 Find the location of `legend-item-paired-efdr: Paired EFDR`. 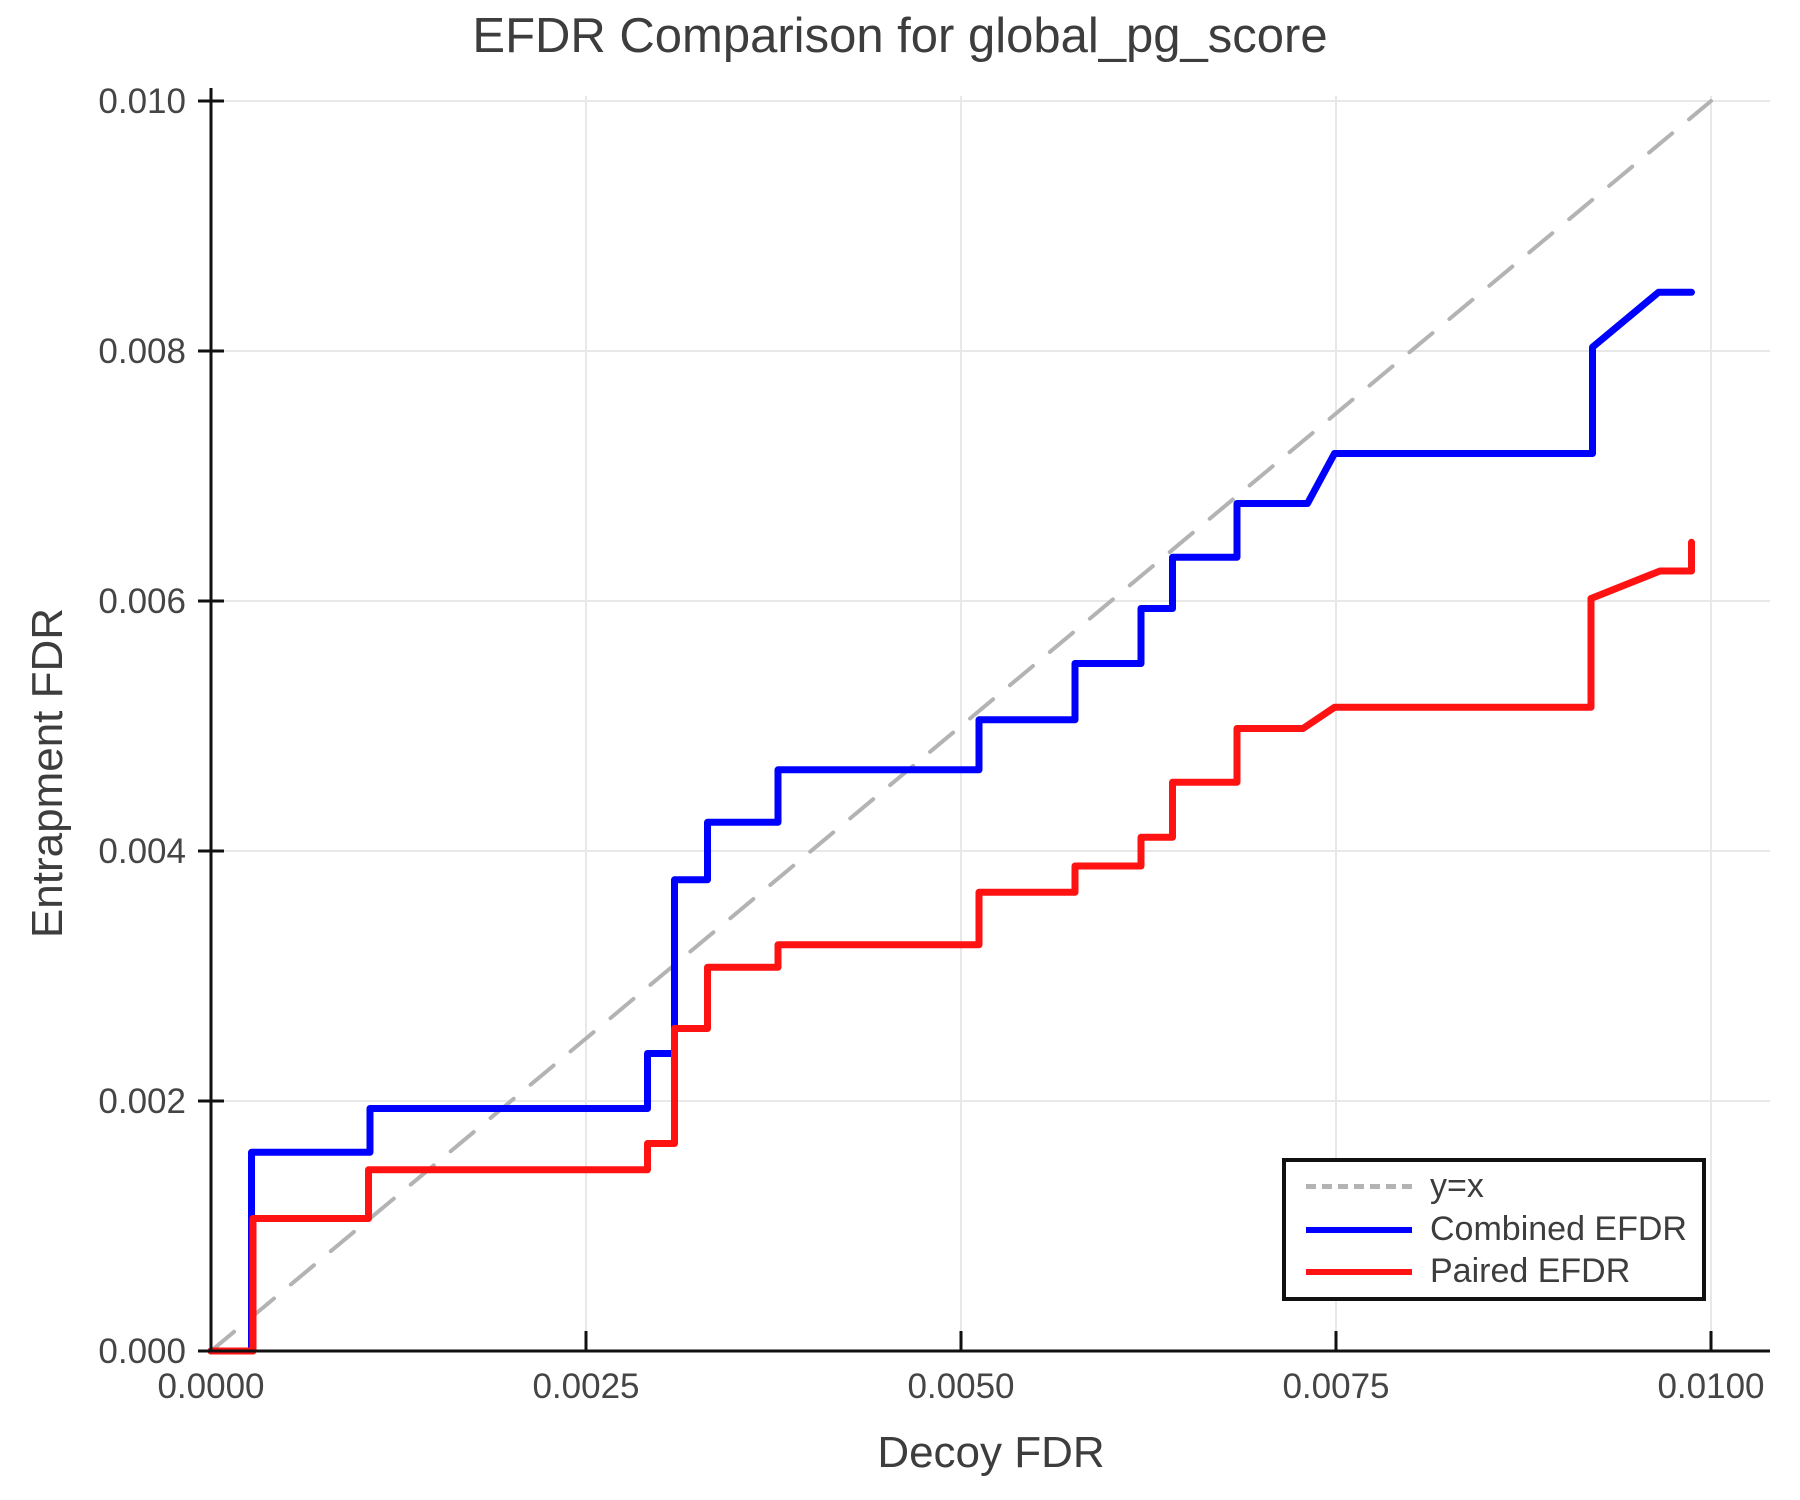

legend-item-paired-efdr: Paired EFDR is located at coordinates (1504, 1272).